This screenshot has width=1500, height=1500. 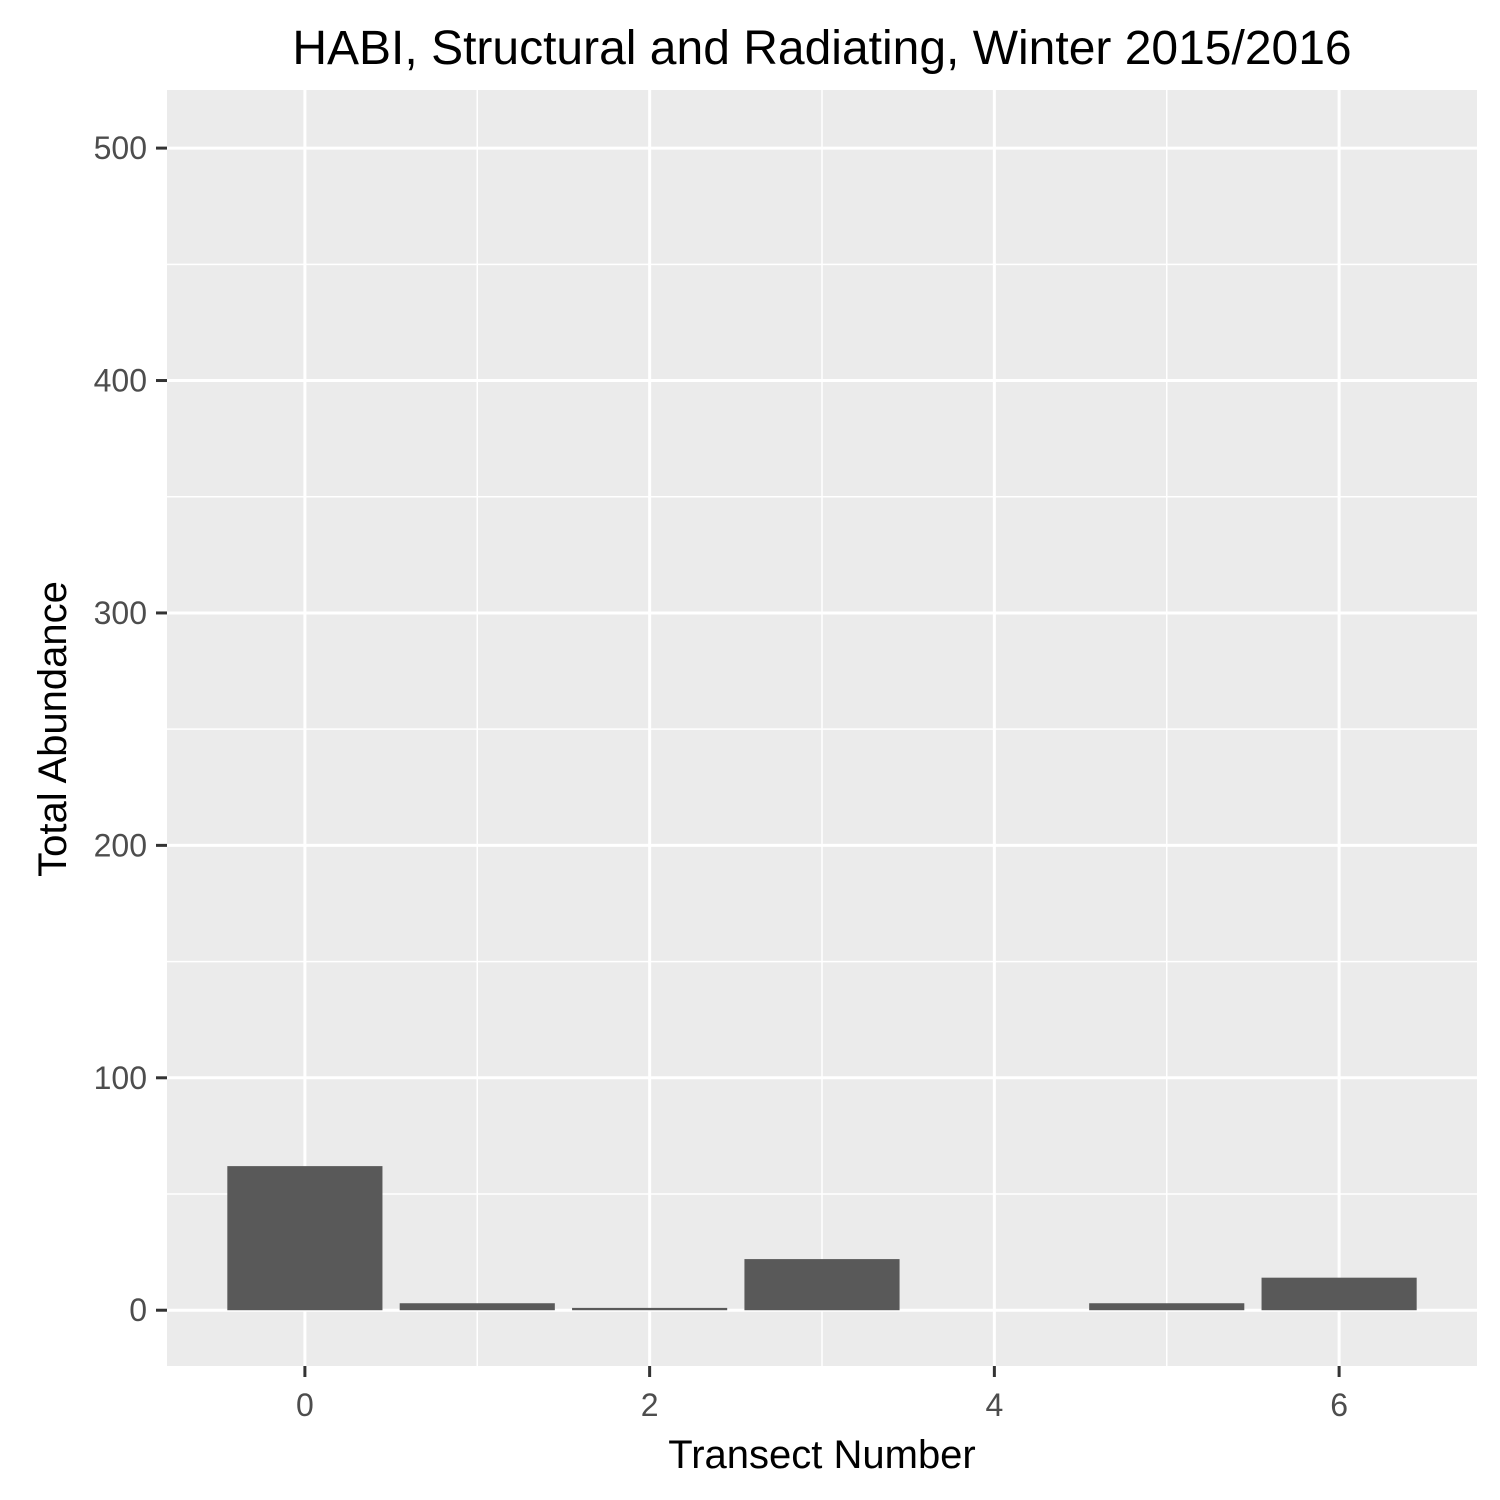 What do you see at coordinates (305, 1405) in the screenshot?
I see `x-tick-label: 0` at bounding box center [305, 1405].